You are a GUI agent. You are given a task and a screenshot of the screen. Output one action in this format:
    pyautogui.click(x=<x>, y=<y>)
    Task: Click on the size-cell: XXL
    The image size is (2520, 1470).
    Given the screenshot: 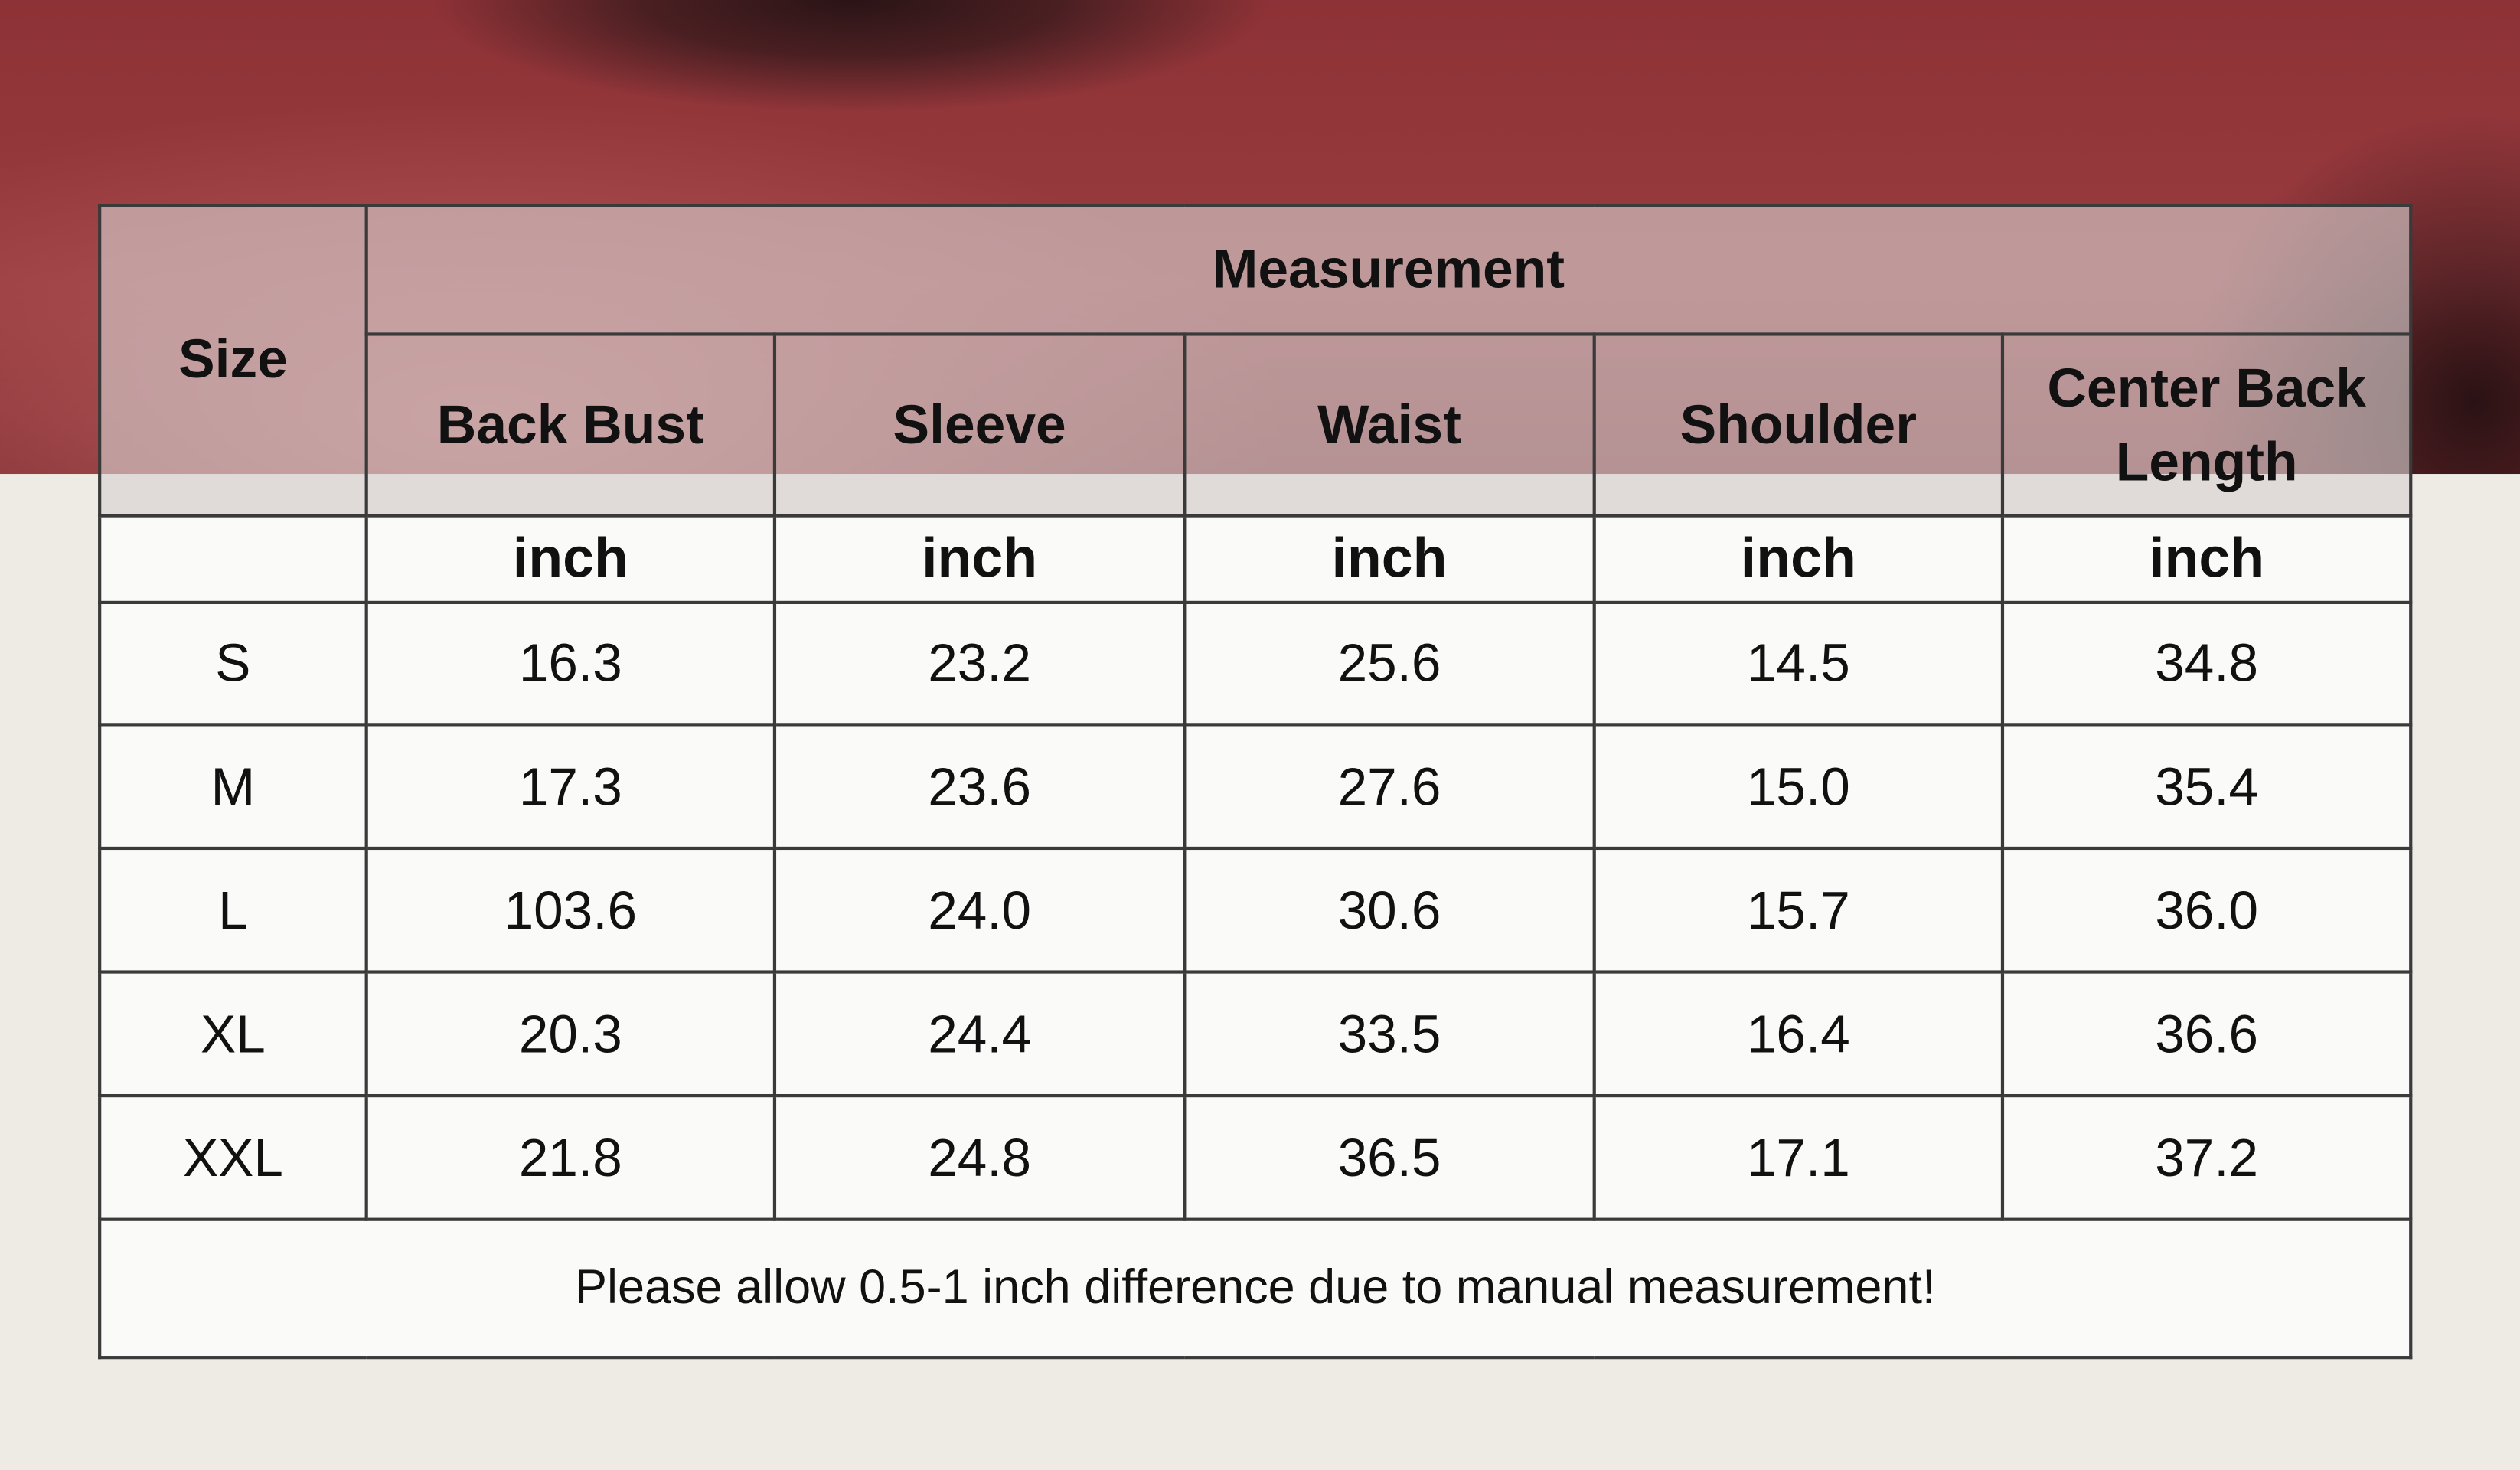 What is the action you would take?
    pyautogui.click(x=233, y=1157)
    